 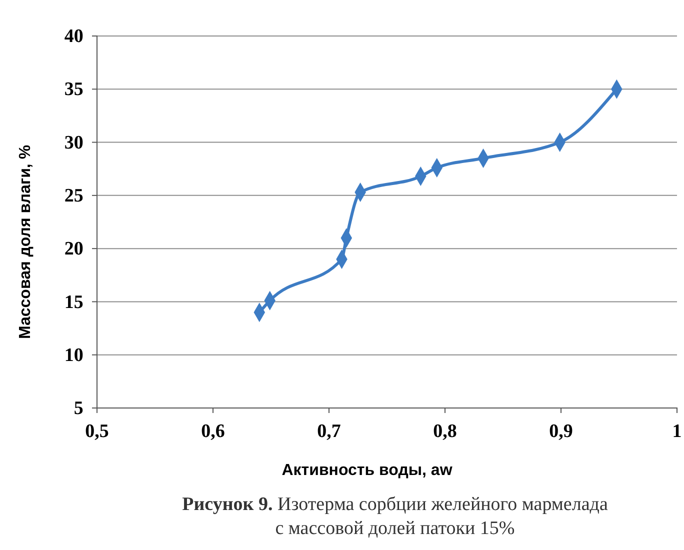 I want to click on text: Рисунок 9. Изотерма сорбции желейного мармелада с массовой долей патоки 15%, so click(x=395, y=516).